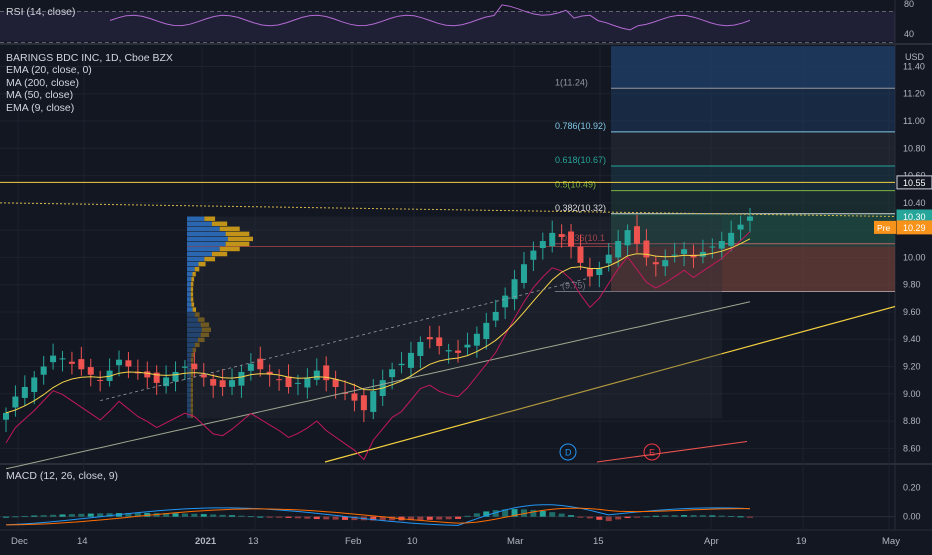 Image resolution: width=932 pixels, height=555 pixels. Describe the element at coordinates (40, 107) in the screenshot. I see `legend-item-ema9: EMA (9, close)` at that location.